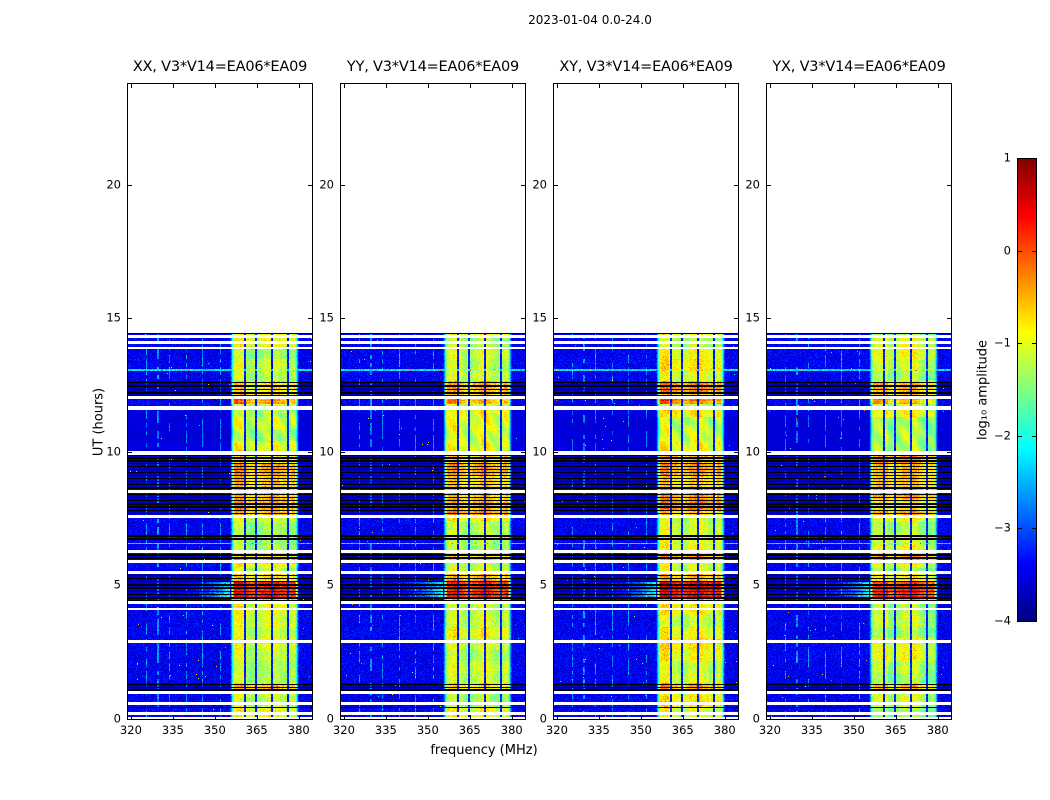 The image size is (1050, 800). I want to click on figure-title: 2023-01-04 0.0-24.0, so click(590, 20).